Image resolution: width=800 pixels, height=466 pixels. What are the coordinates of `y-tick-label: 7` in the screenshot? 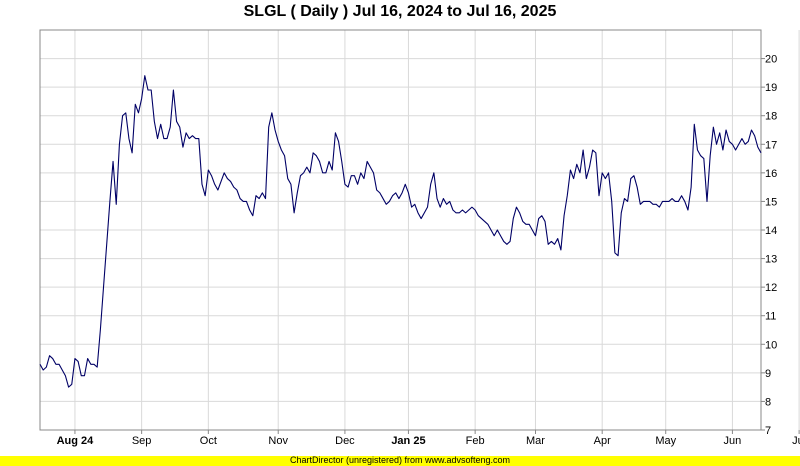 It's located at (768, 431).